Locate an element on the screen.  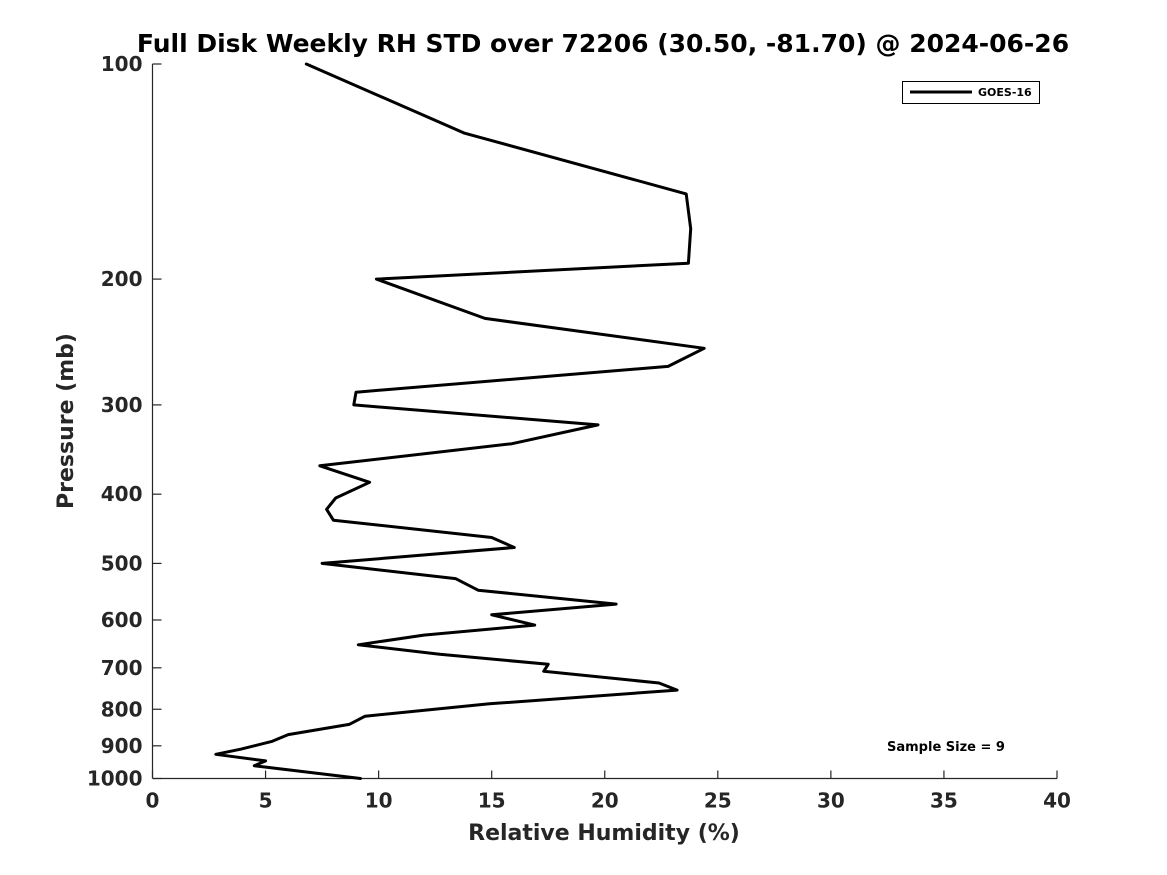
y-tick-label: 100 is located at coordinates (122, 64).